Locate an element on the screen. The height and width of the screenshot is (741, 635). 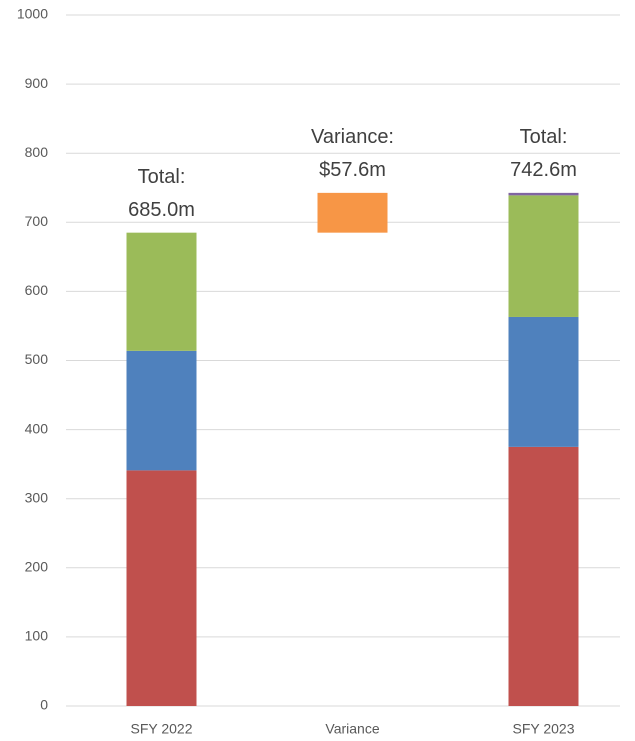
x-tick-label: SFY 2023 is located at coordinates (543, 729).